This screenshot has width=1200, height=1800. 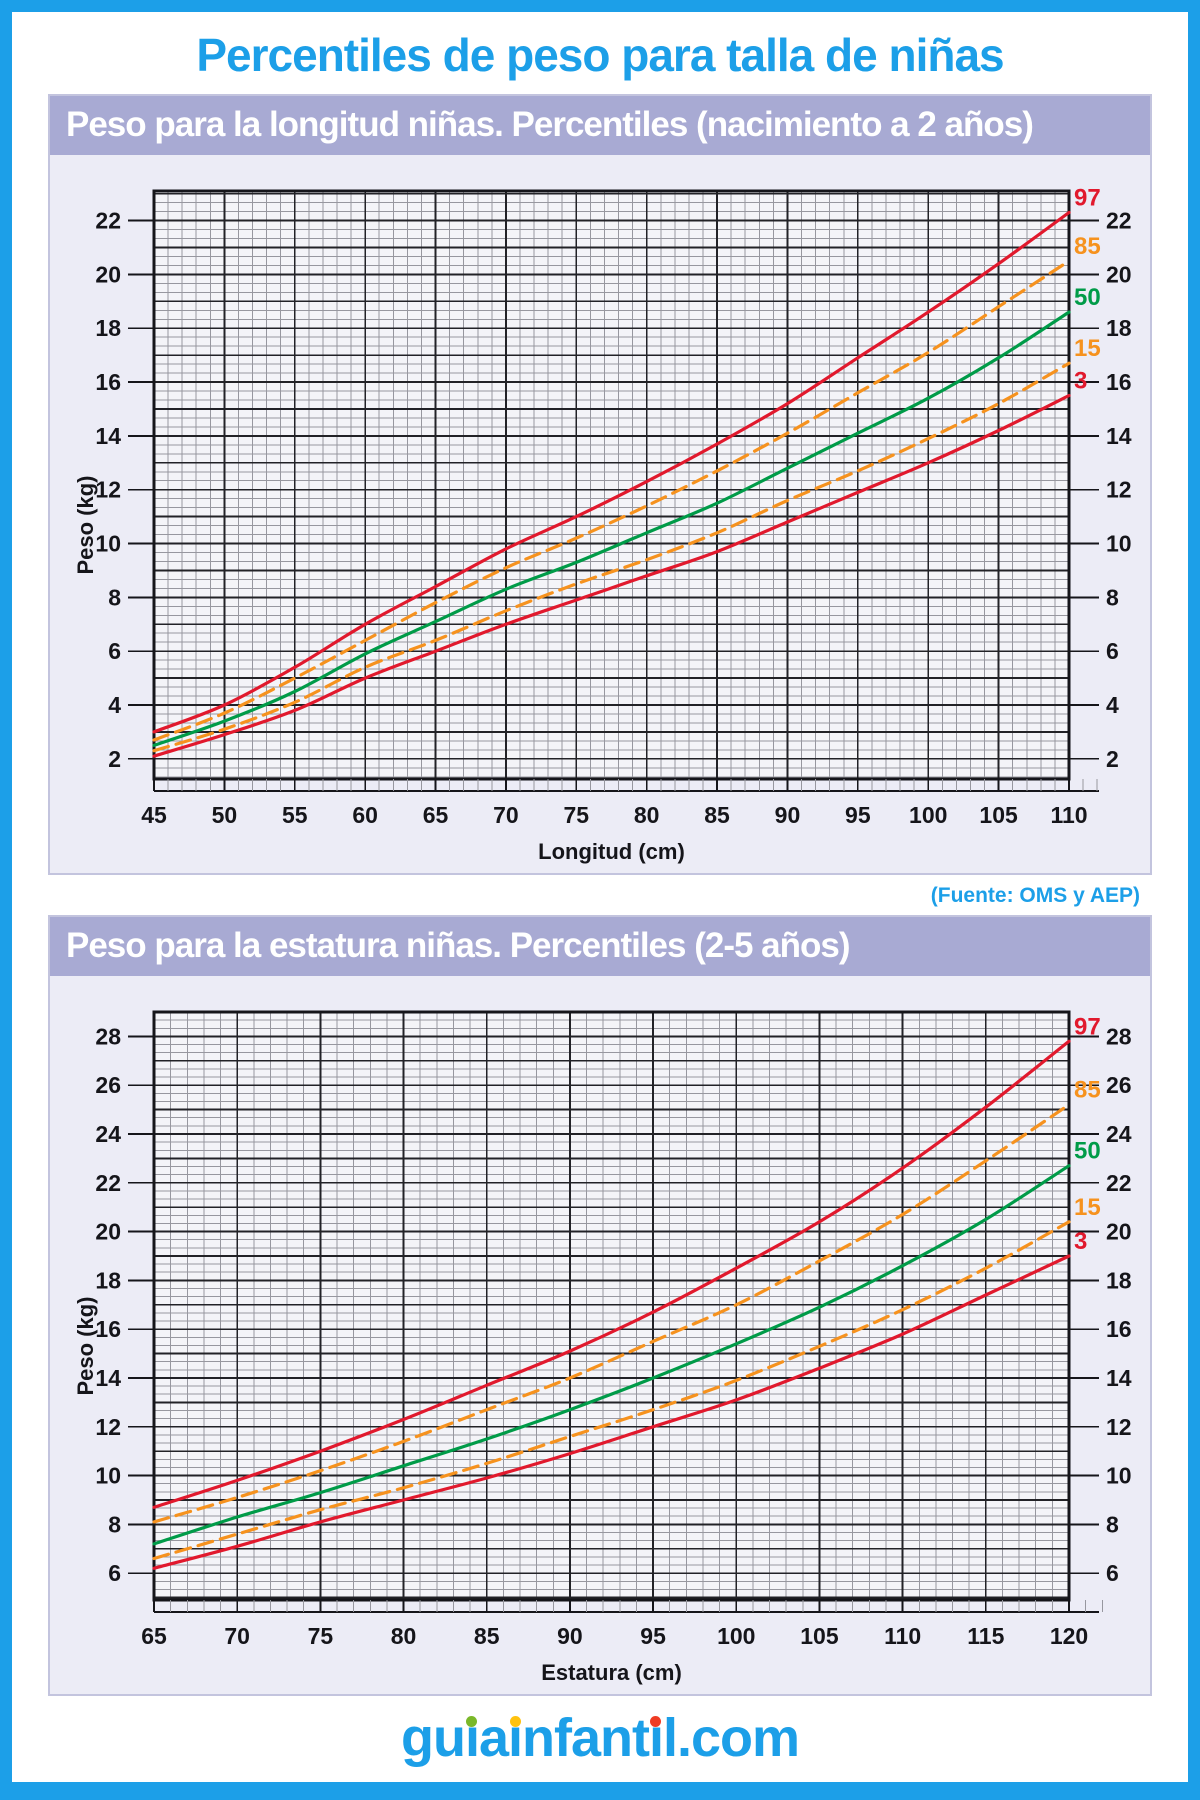 I want to click on y-tick-label-right: 24, so click(x=1119, y=1134).